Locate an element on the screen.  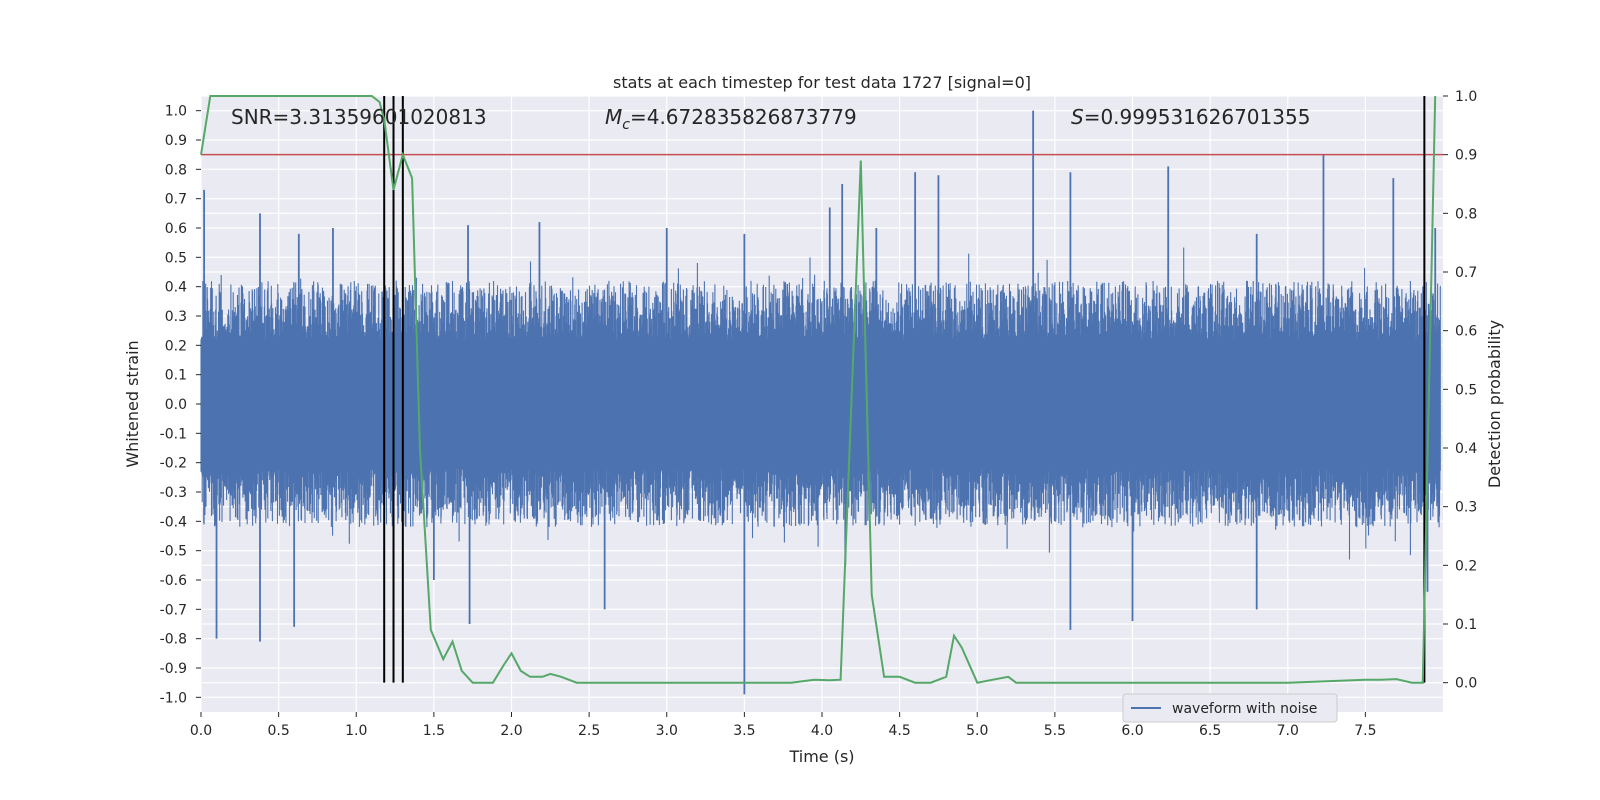
x-tick-label: 5.5 is located at coordinates (1055, 731).